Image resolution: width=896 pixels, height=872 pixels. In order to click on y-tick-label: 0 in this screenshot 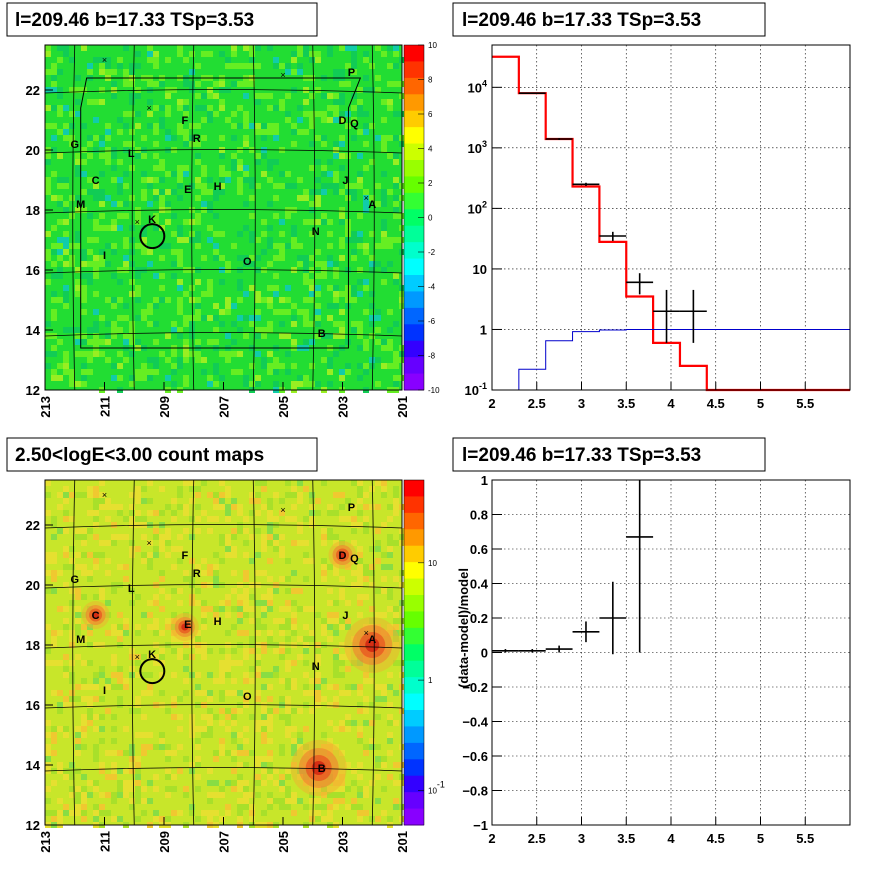, I will do `click(484, 653)`.